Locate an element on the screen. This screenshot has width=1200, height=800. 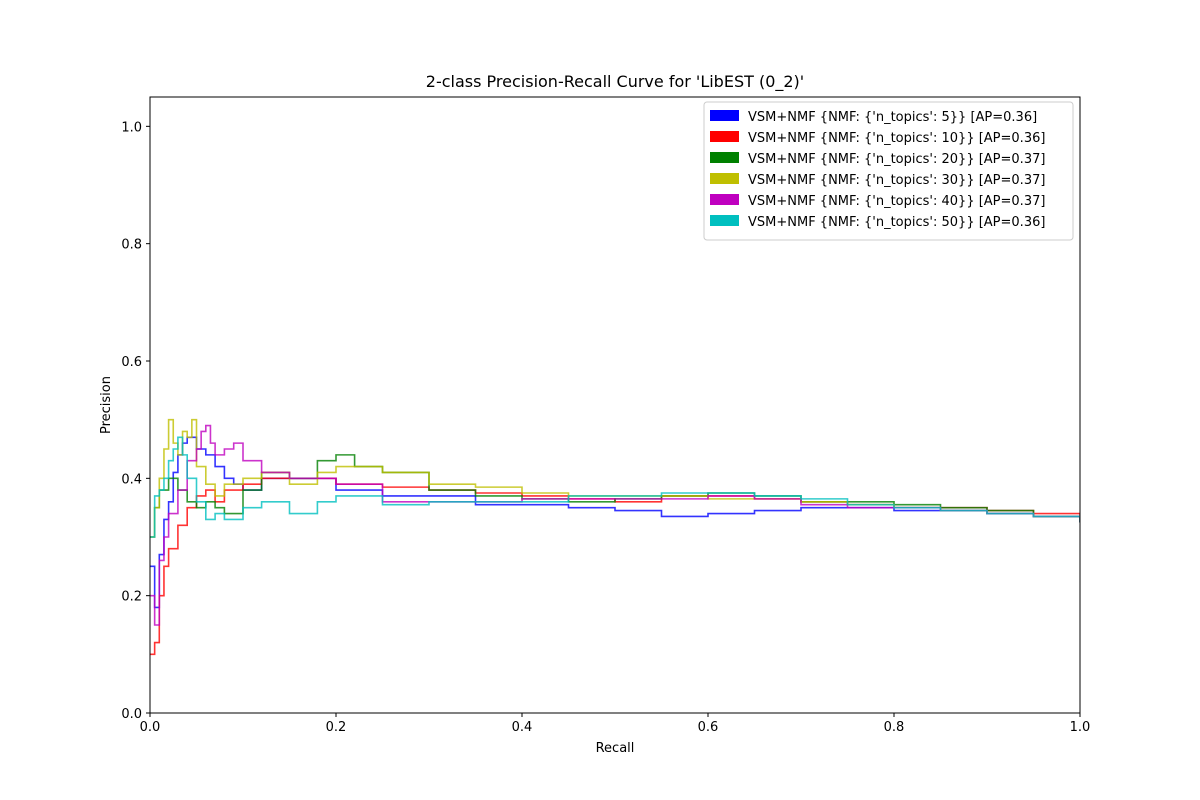
x-tick-label: 1.0 is located at coordinates (1080, 727).